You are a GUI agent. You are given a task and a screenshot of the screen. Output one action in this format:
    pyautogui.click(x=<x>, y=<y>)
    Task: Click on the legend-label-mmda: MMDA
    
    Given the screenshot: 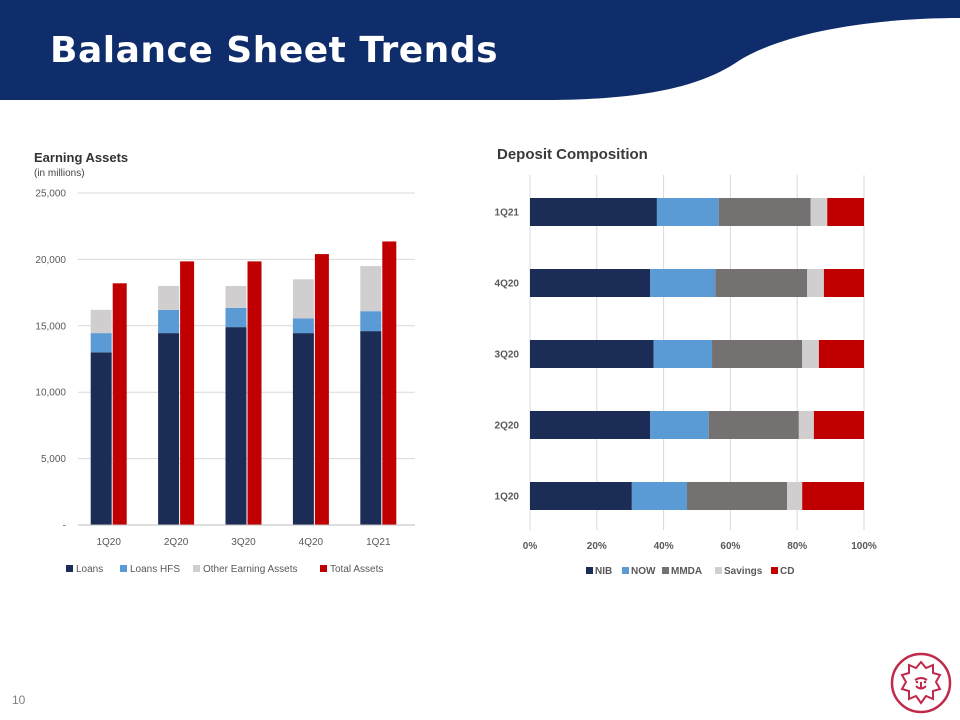 What is the action you would take?
    pyautogui.click(x=686, y=571)
    